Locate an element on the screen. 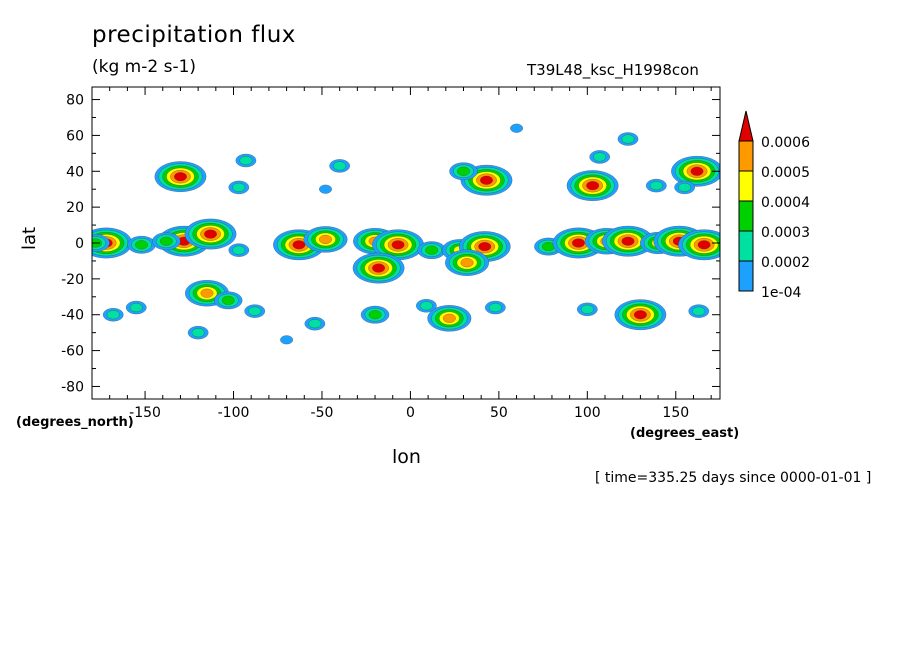 Image resolution: width=904 pixels, height=654 pixels. y-tick-label: 60 is located at coordinates (75, 136).